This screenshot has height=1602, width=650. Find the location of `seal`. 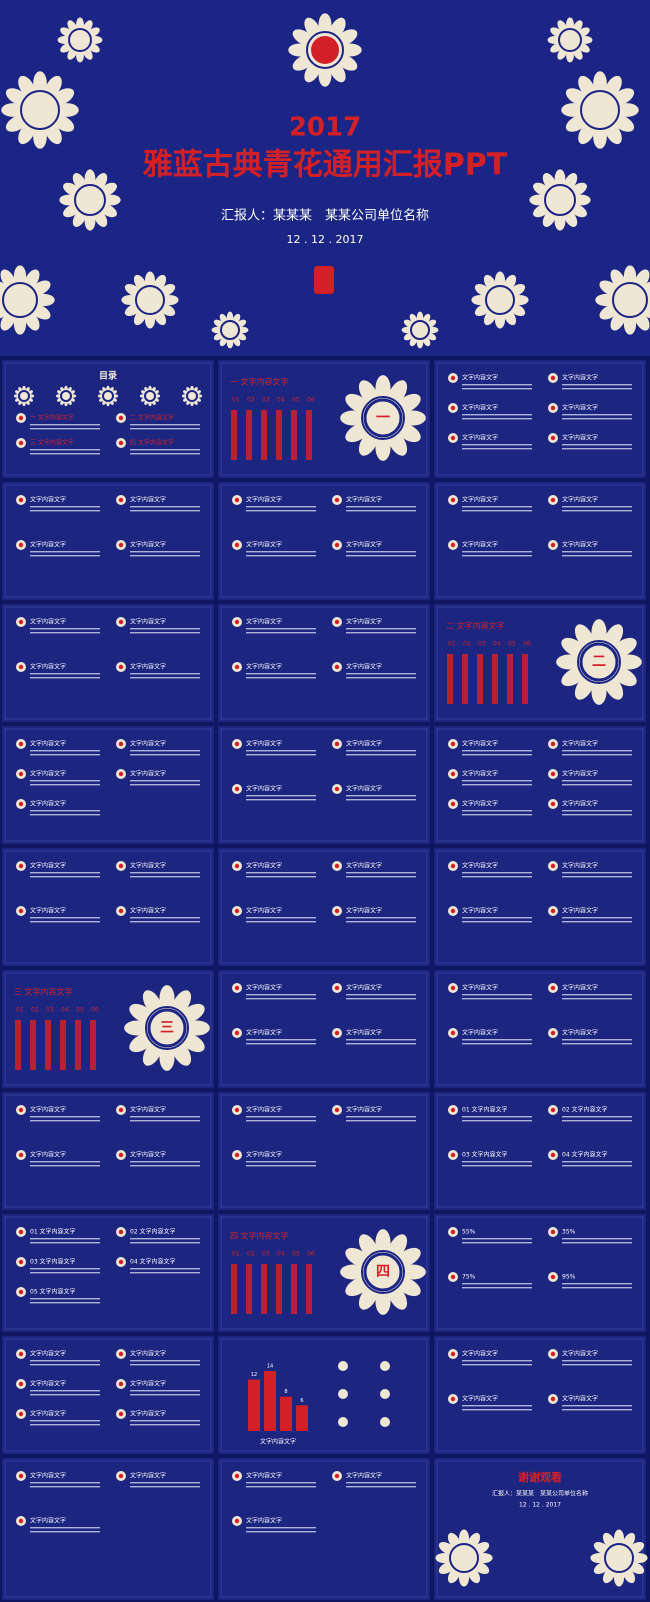

seal is located at coordinates (324, 280).